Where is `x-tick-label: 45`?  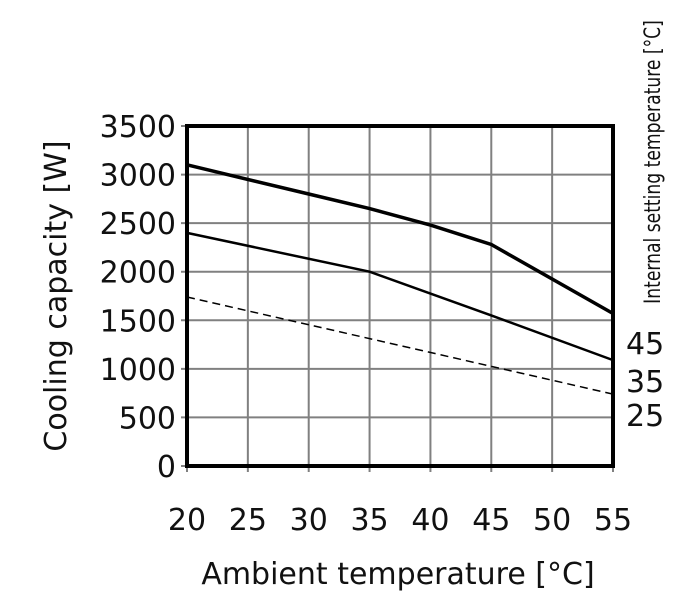 x-tick-label: 45 is located at coordinates (491, 520).